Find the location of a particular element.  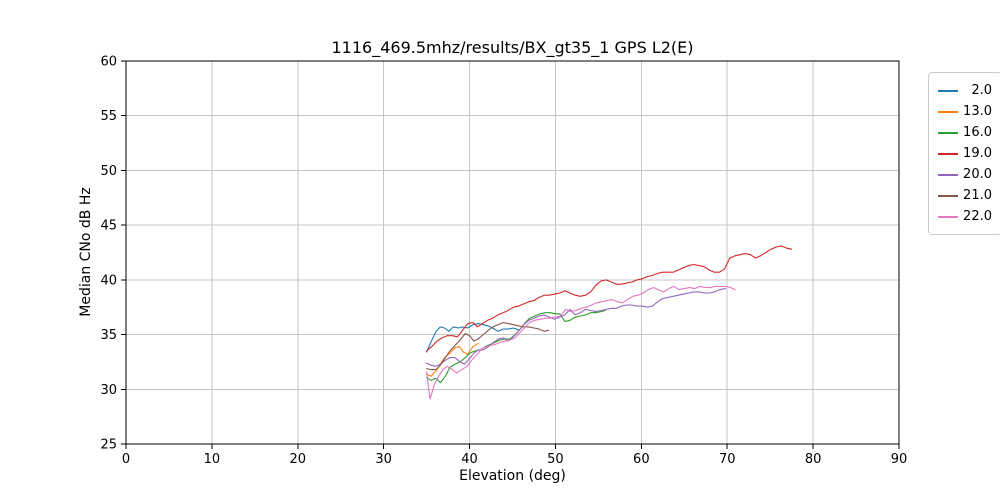

series-line-22.0 is located at coordinates (581, 342).